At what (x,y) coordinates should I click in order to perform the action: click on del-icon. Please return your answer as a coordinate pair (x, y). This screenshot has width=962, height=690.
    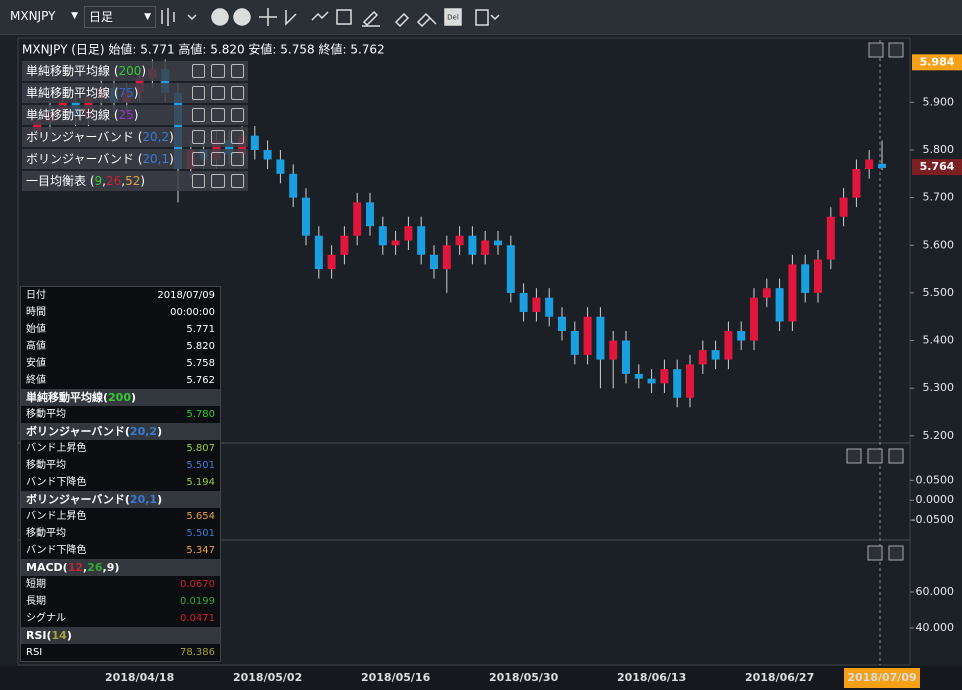
    Looking at the image, I should click on (453, 17).